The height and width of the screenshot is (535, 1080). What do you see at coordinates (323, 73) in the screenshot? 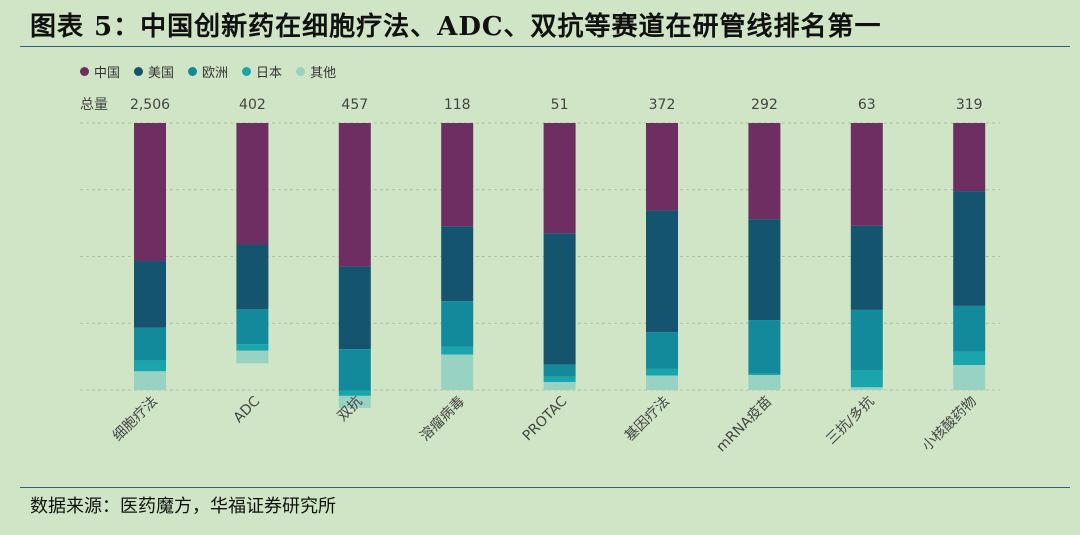
I see `legend-label-other: 其他` at bounding box center [323, 73].